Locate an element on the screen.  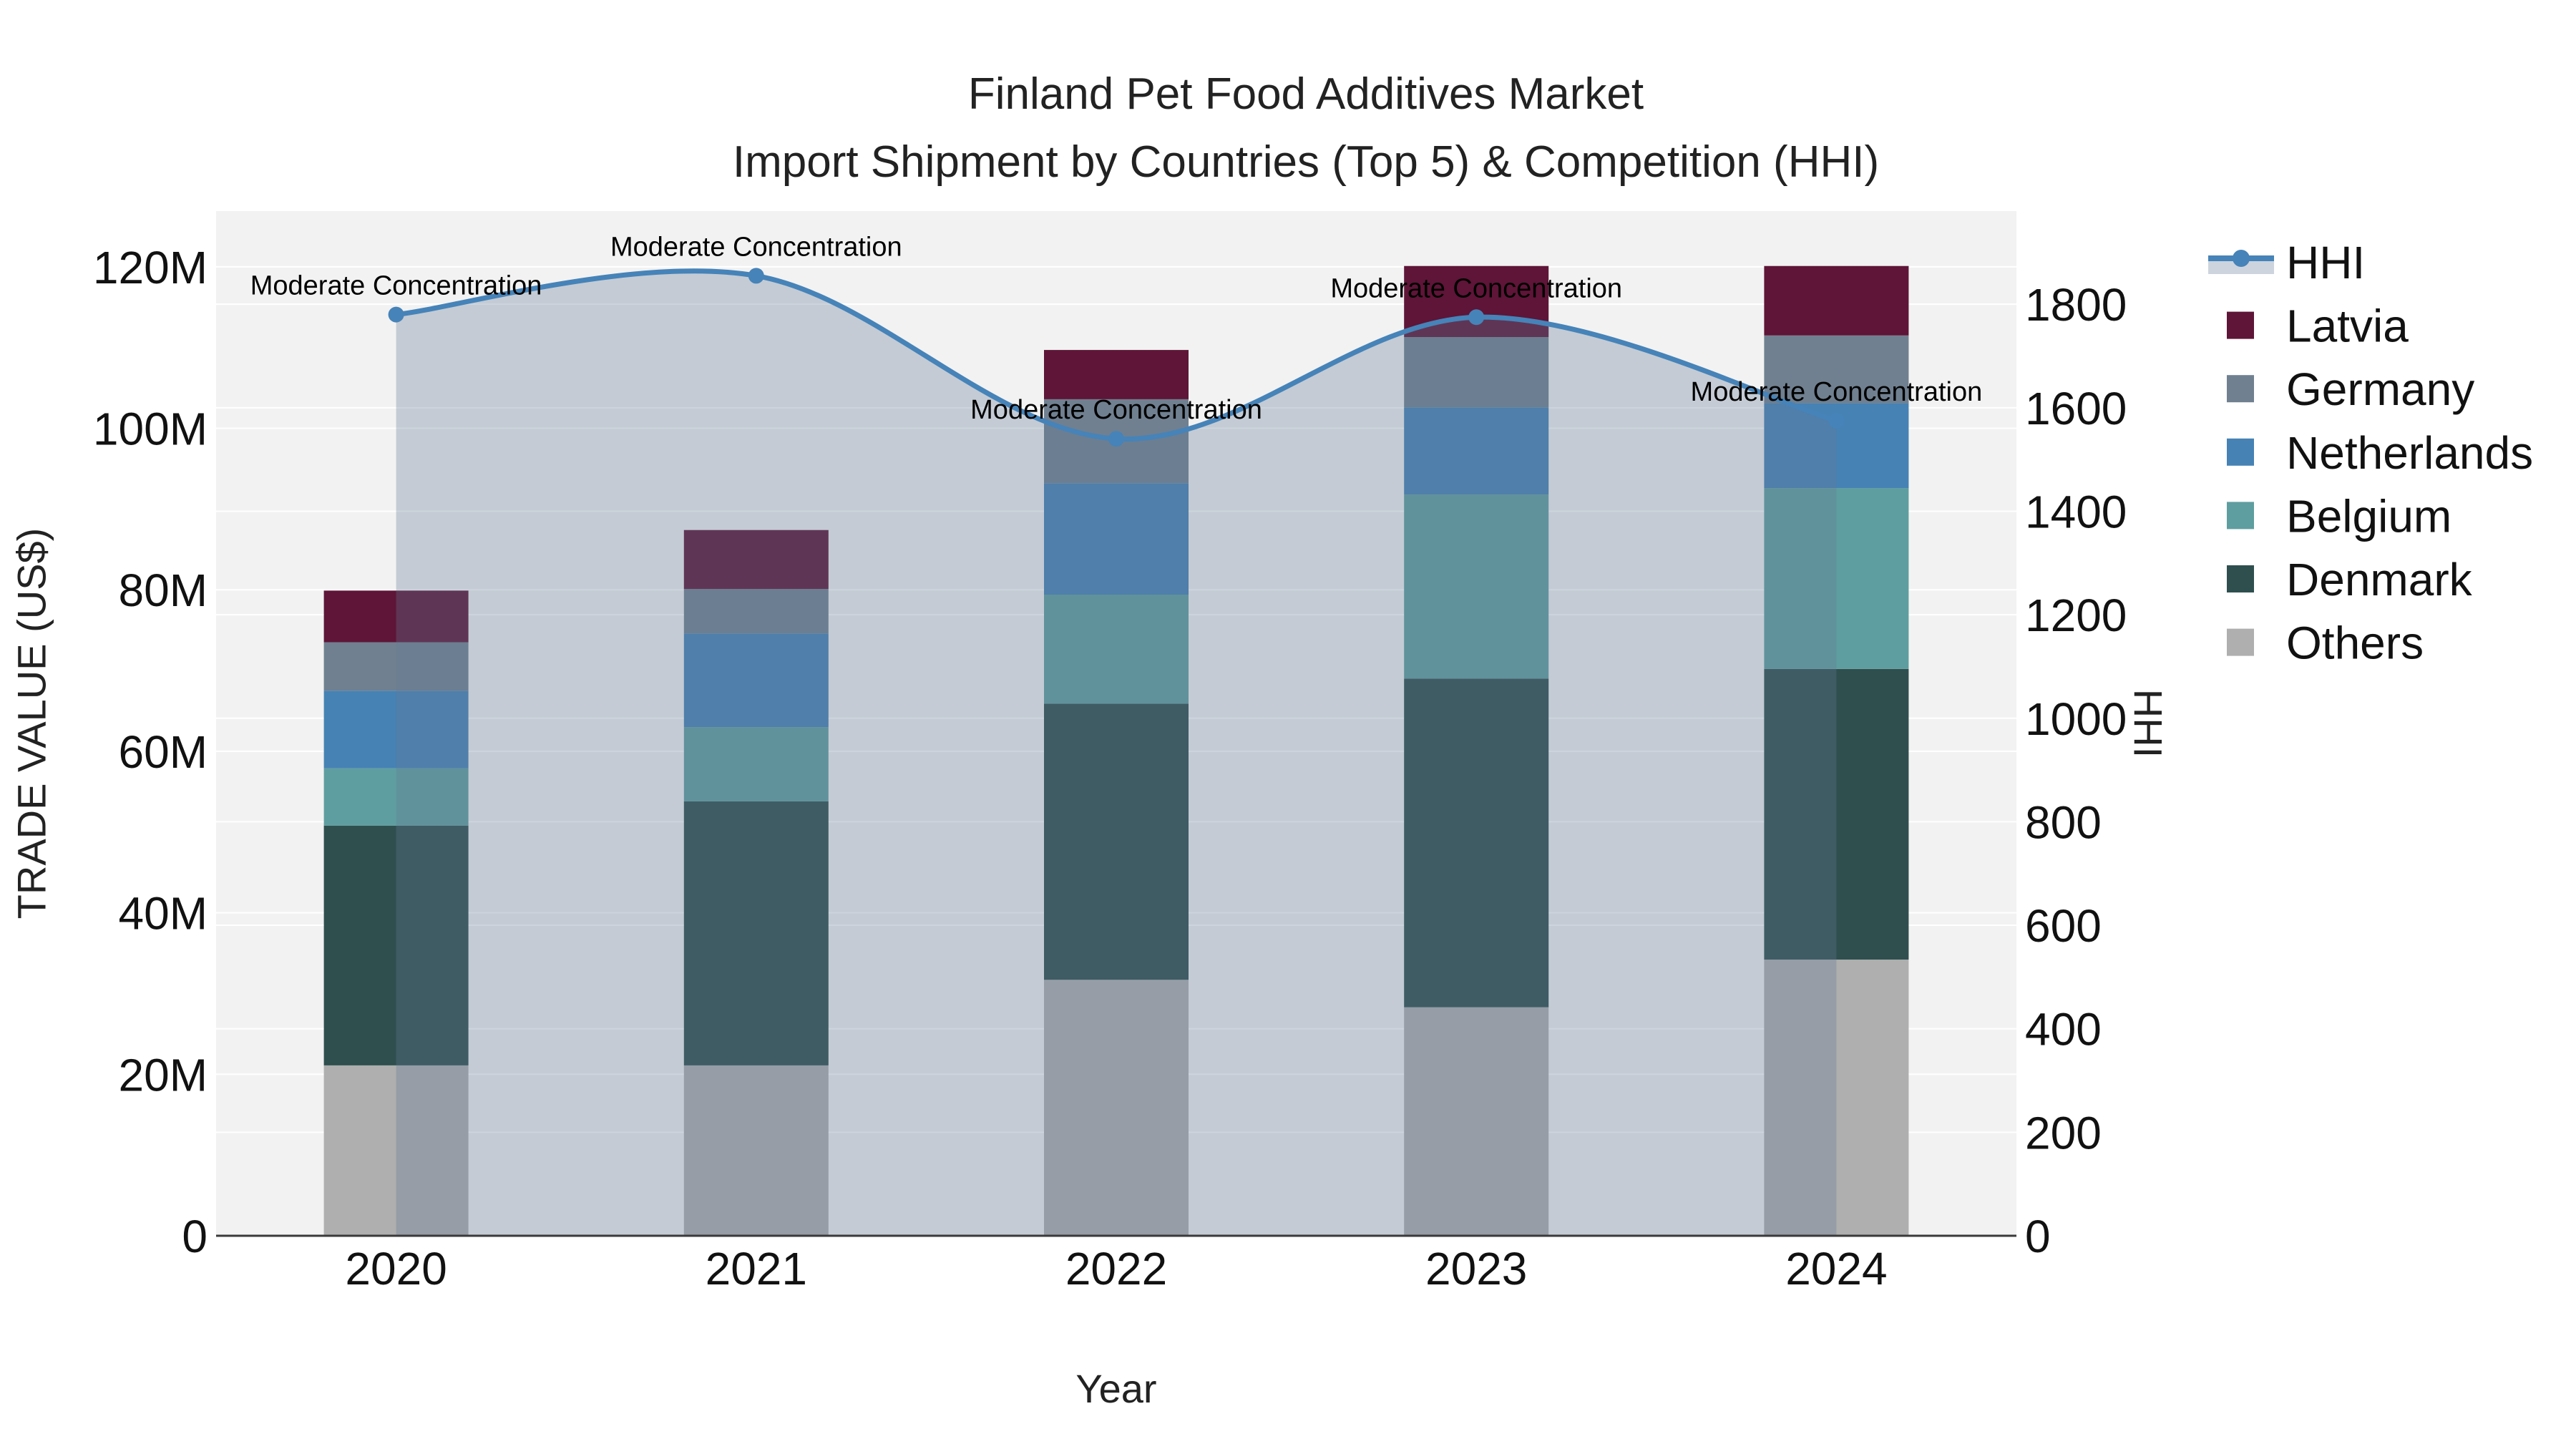
left-tick-label: 120M is located at coordinates (150, 267).